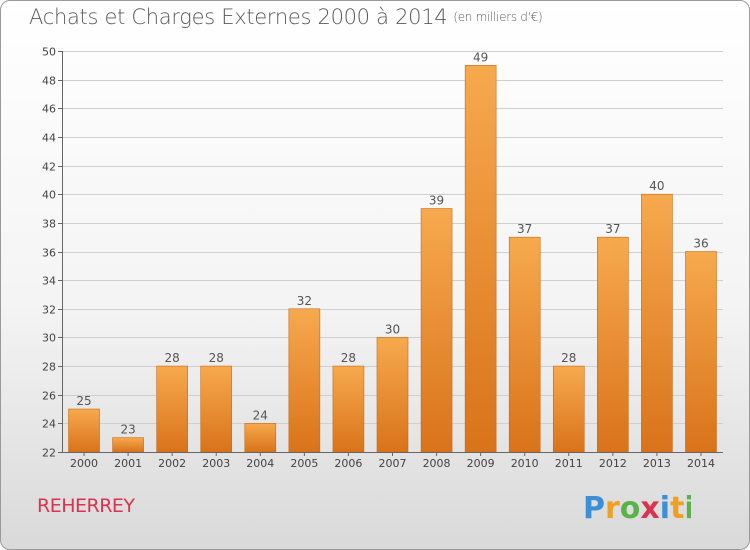 This screenshot has width=750, height=550. What do you see at coordinates (348, 409) in the screenshot?
I see `bar-2006` at bounding box center [348, 409].